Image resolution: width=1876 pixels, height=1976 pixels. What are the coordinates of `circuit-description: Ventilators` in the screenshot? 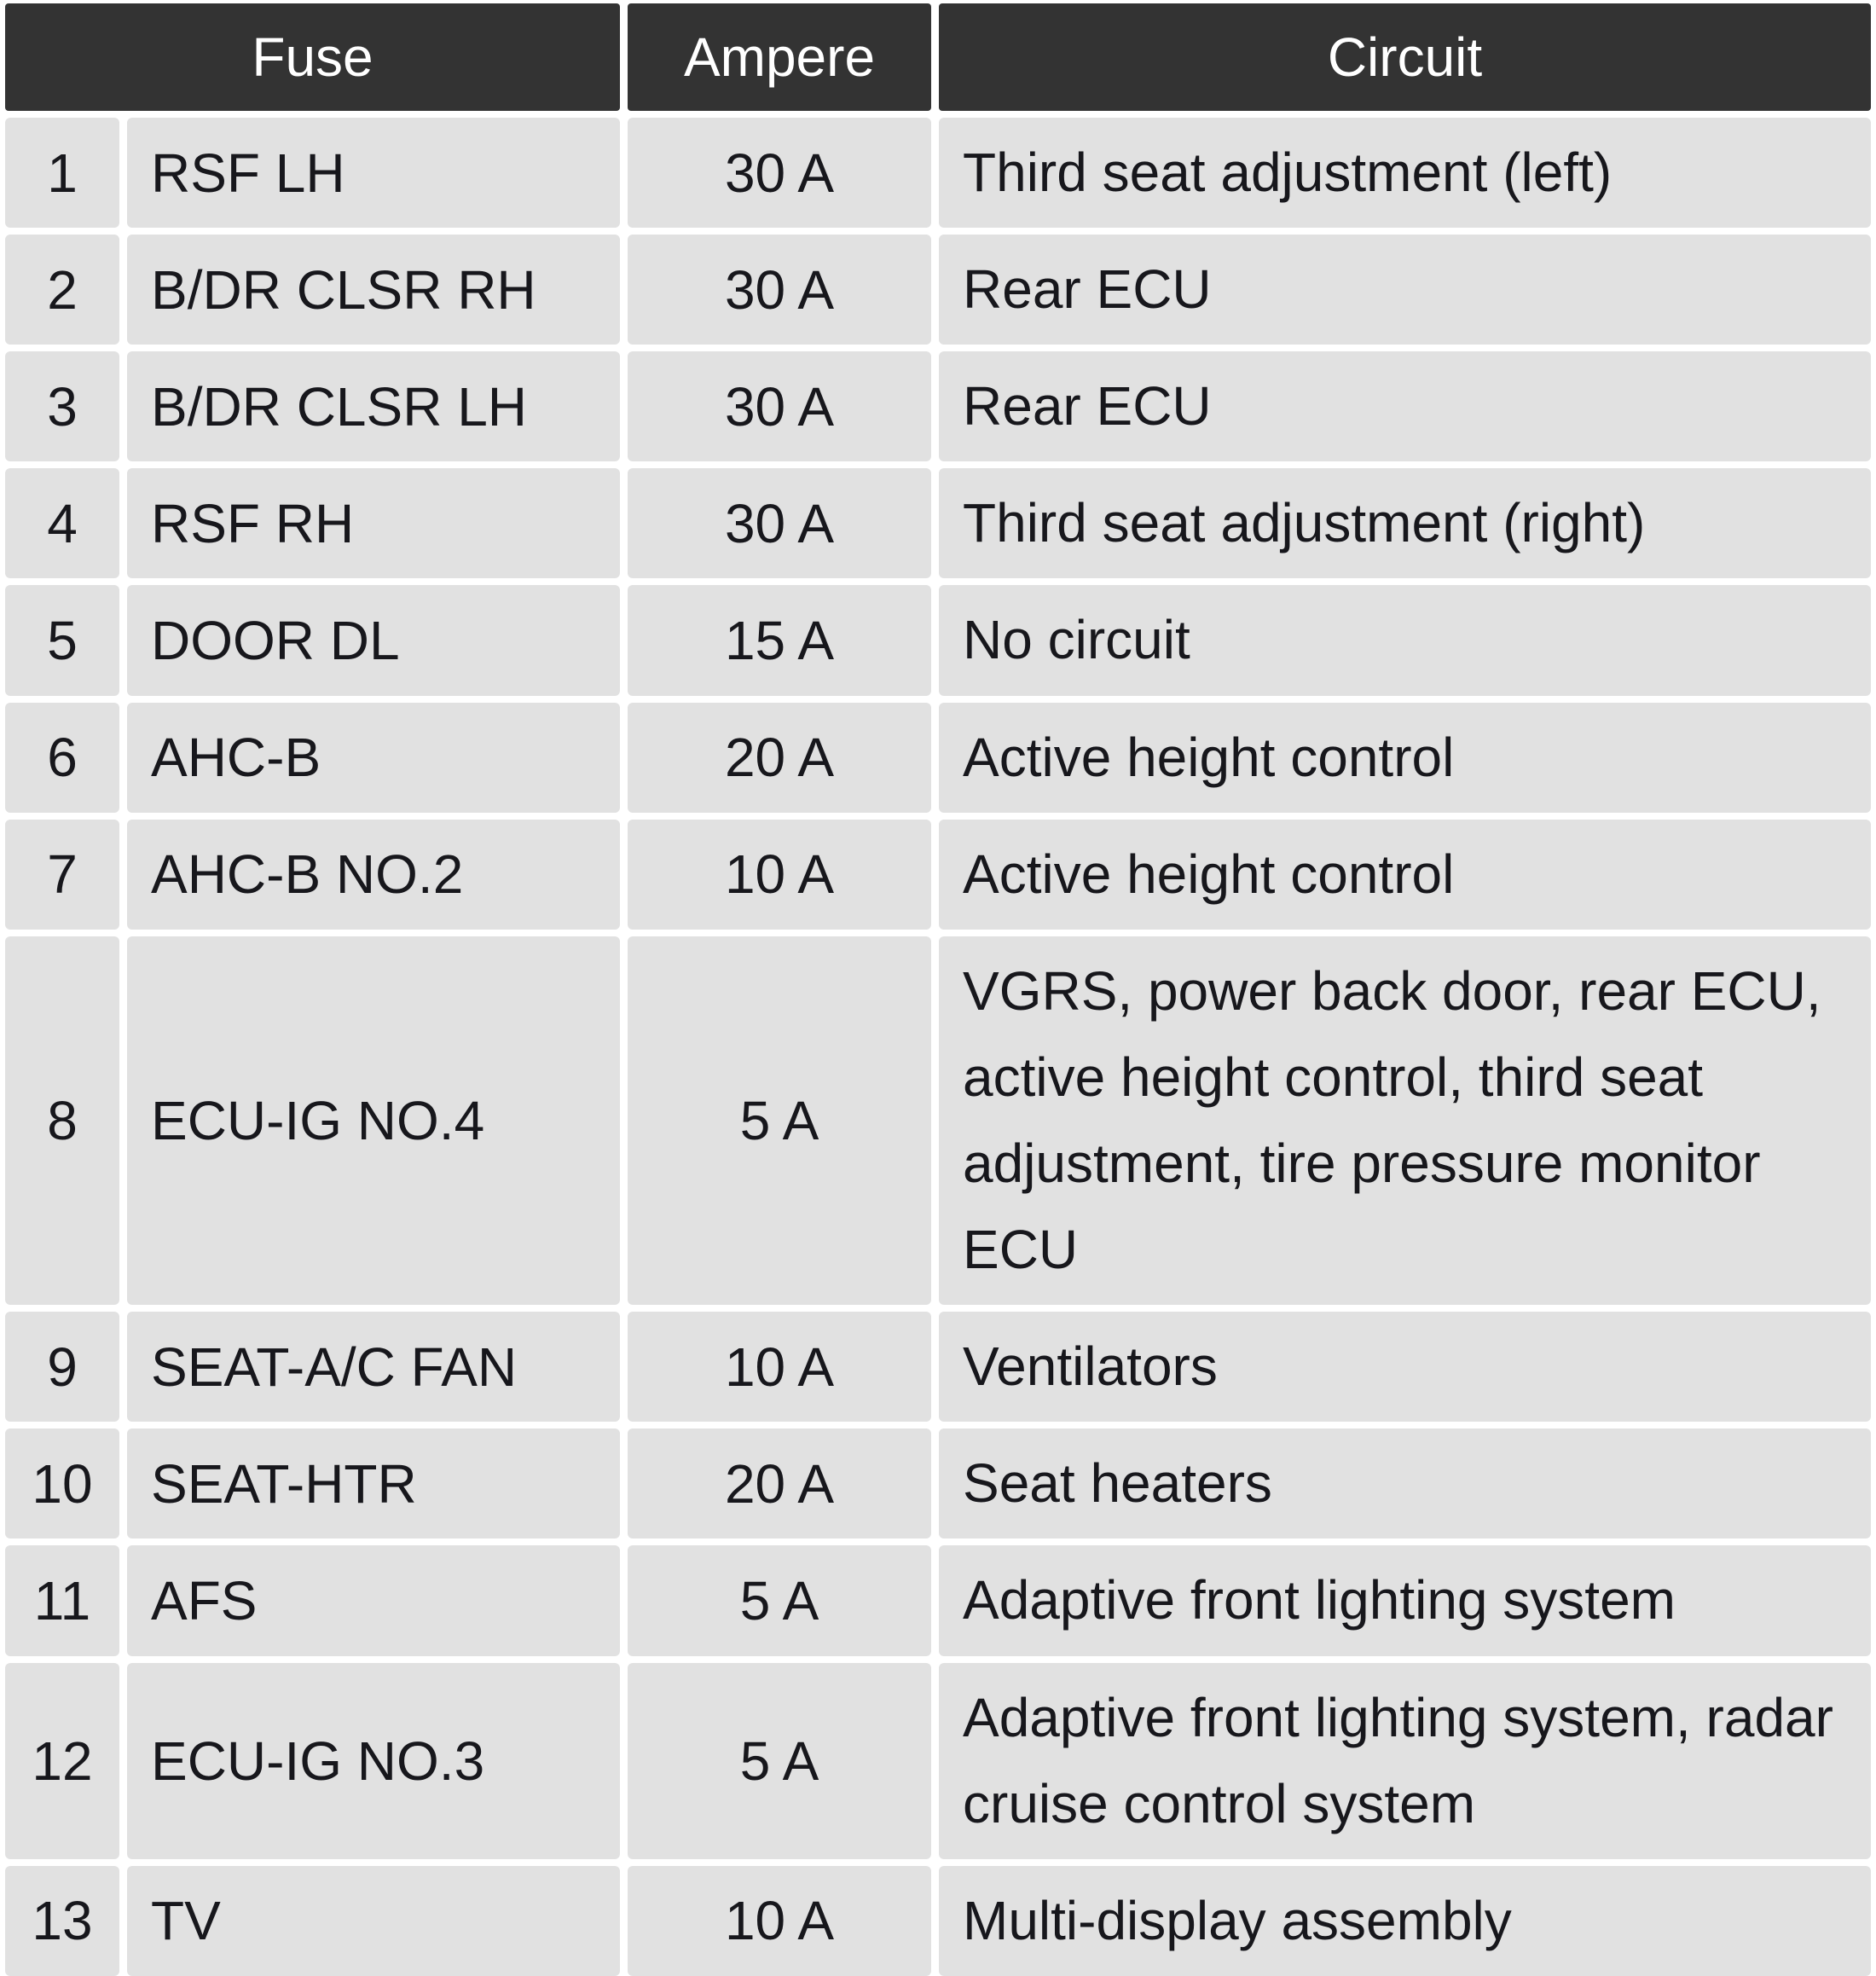 It's located at (1405, 1368).